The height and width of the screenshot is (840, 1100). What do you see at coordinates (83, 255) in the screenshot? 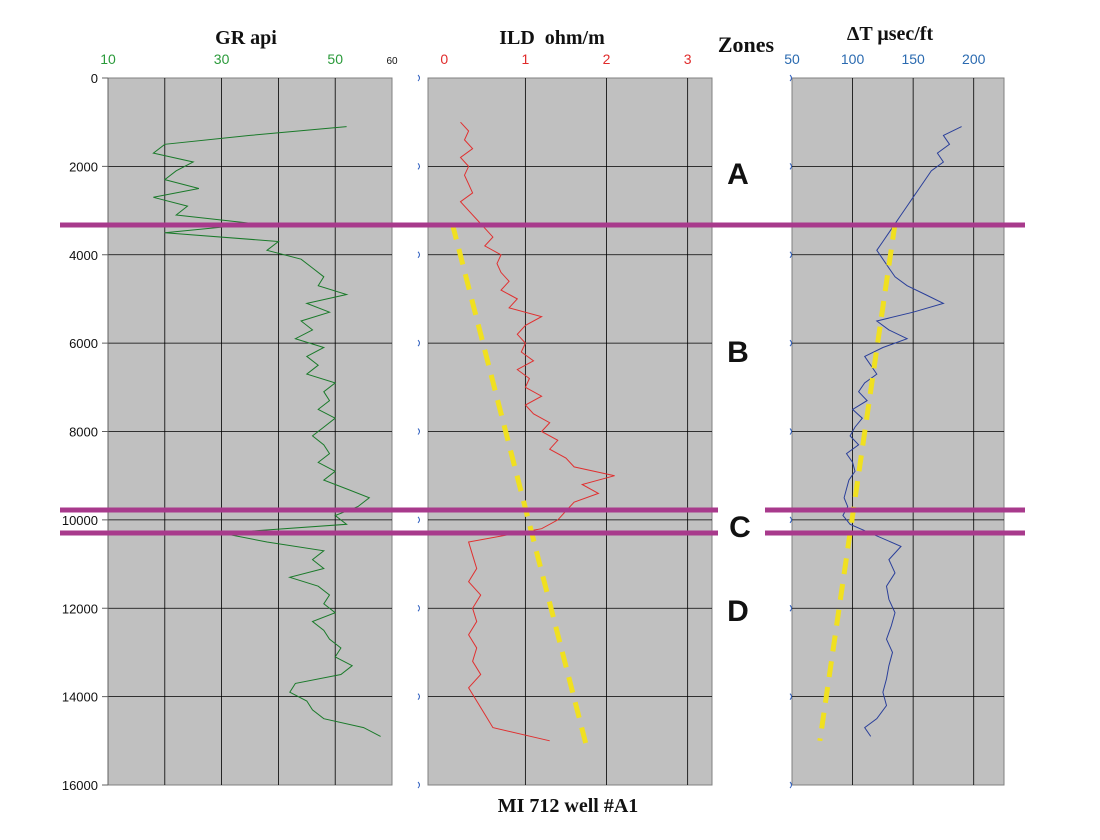
I see `depth-tick-label: 4000` at bounding box center [83, 255].